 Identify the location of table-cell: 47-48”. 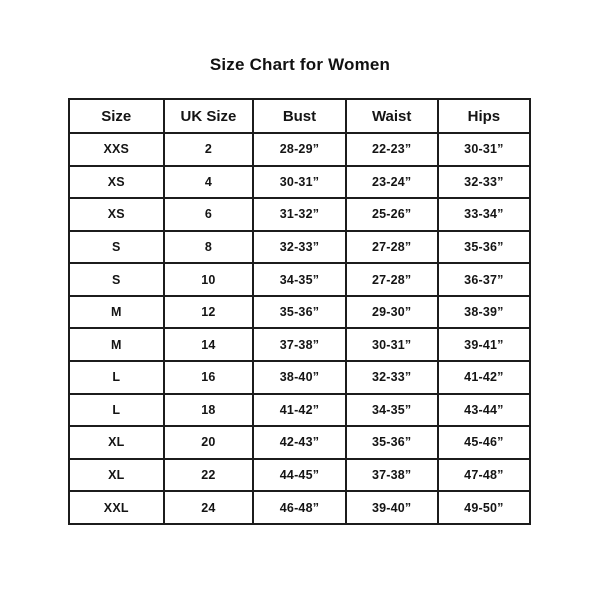
(484, 475).